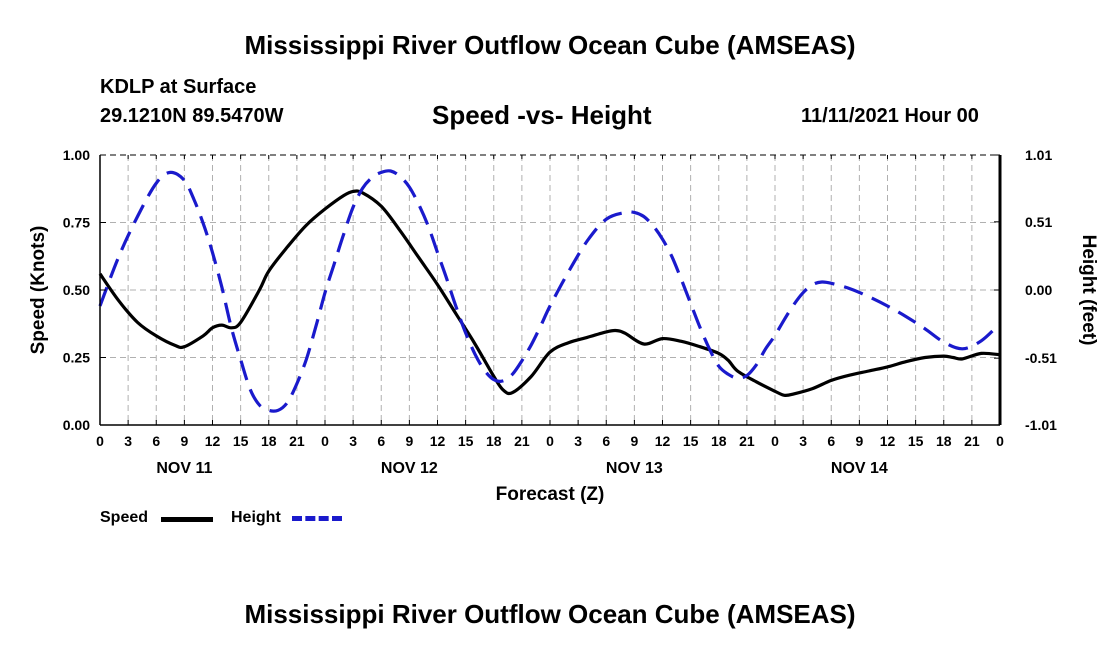 This screenshot has height=650, width=1100. Describe the element at coordinates (124, 517) in the screenshot. I see `legend-speed-label: Speed` at that location.